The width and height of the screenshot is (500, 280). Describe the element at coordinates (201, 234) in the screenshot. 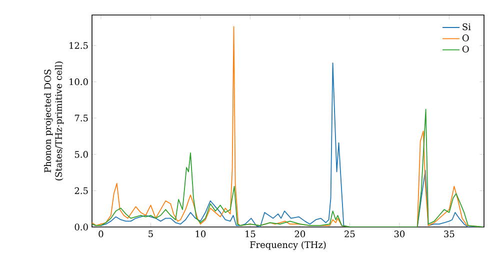

I see `x-tick-label: 10` at that location.